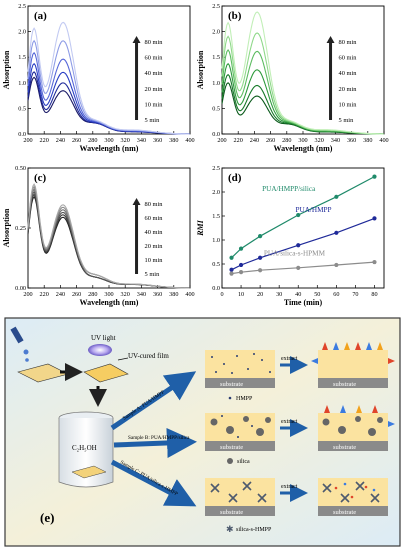 Image resolution: width=405 pixels, height=550 pixels. I want to click on uv-cured-film-icon, so click(106, 373).